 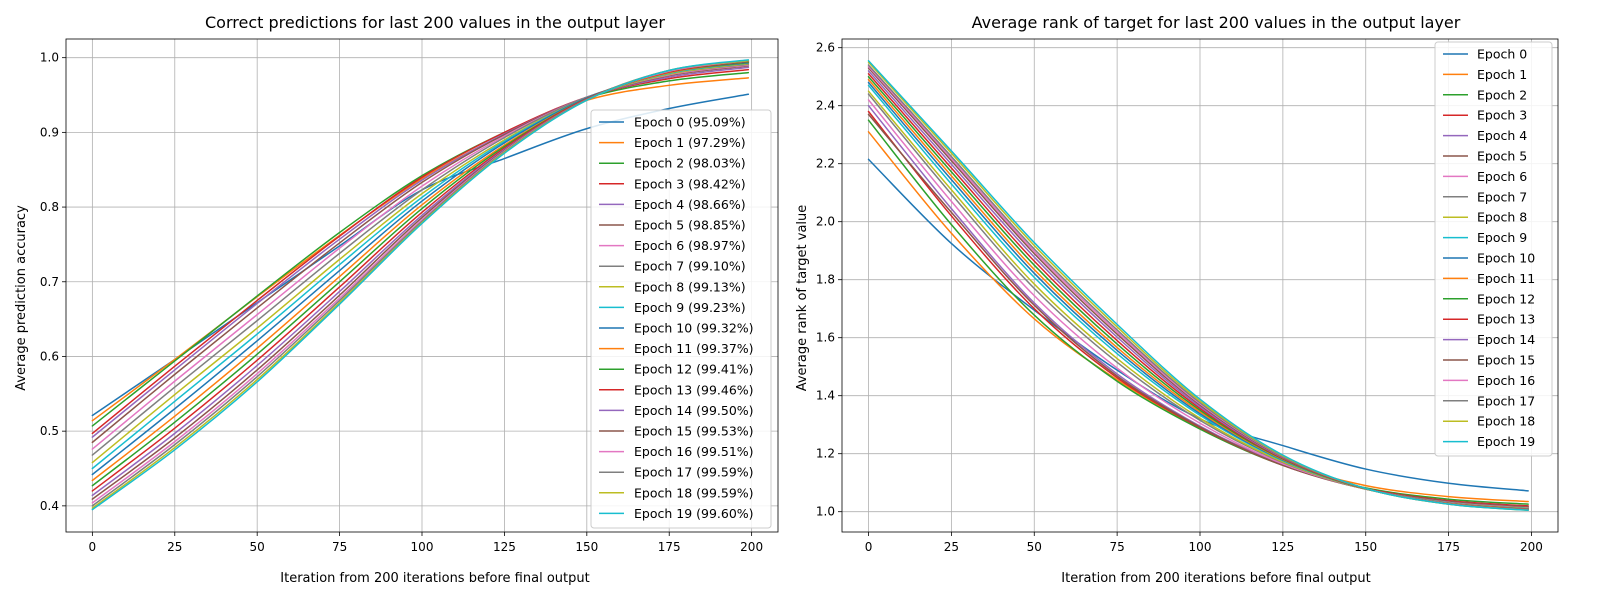 What do you see at coordinates (1506, 360) in the screenshot?
I see `legend-entry-label: Epoch 15` at bounding box center [1506, 360].